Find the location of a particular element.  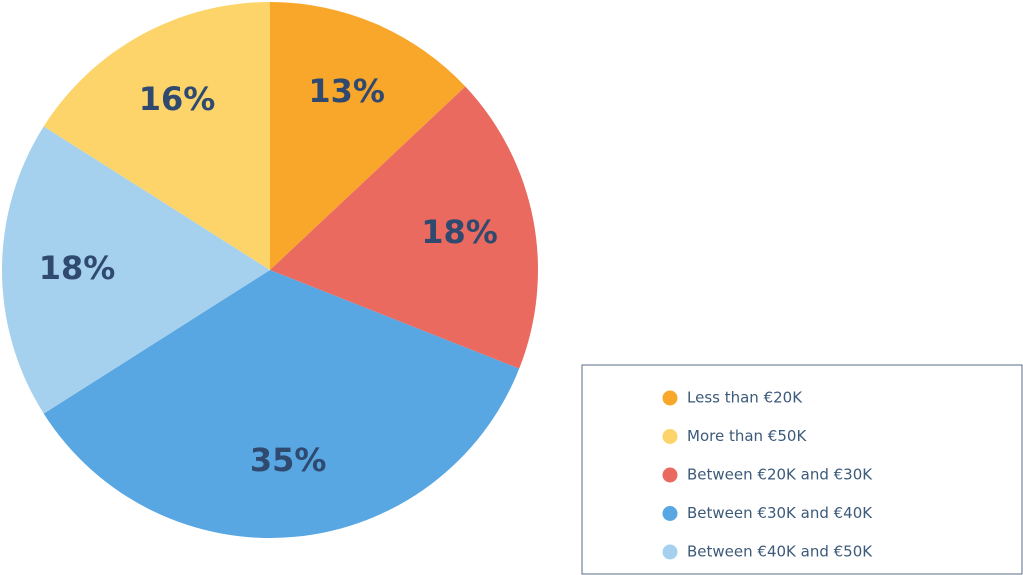

legend-label: More than €50K is located at coordinates (747, 436).